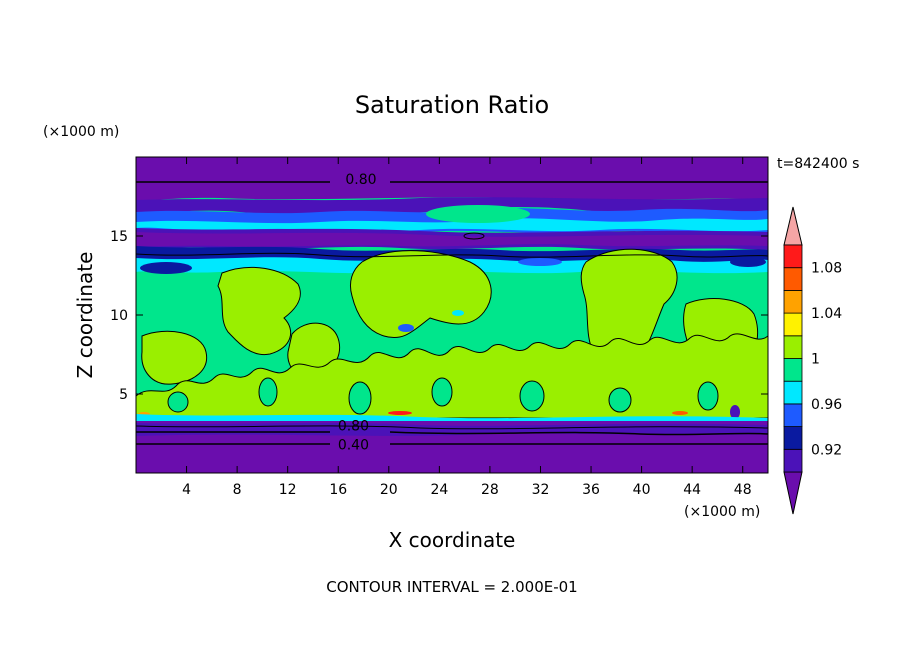  Describe the element at coordinates (722, 512) in the screenshot. I see `x-axis-unit: (×1000 m)` at that location.